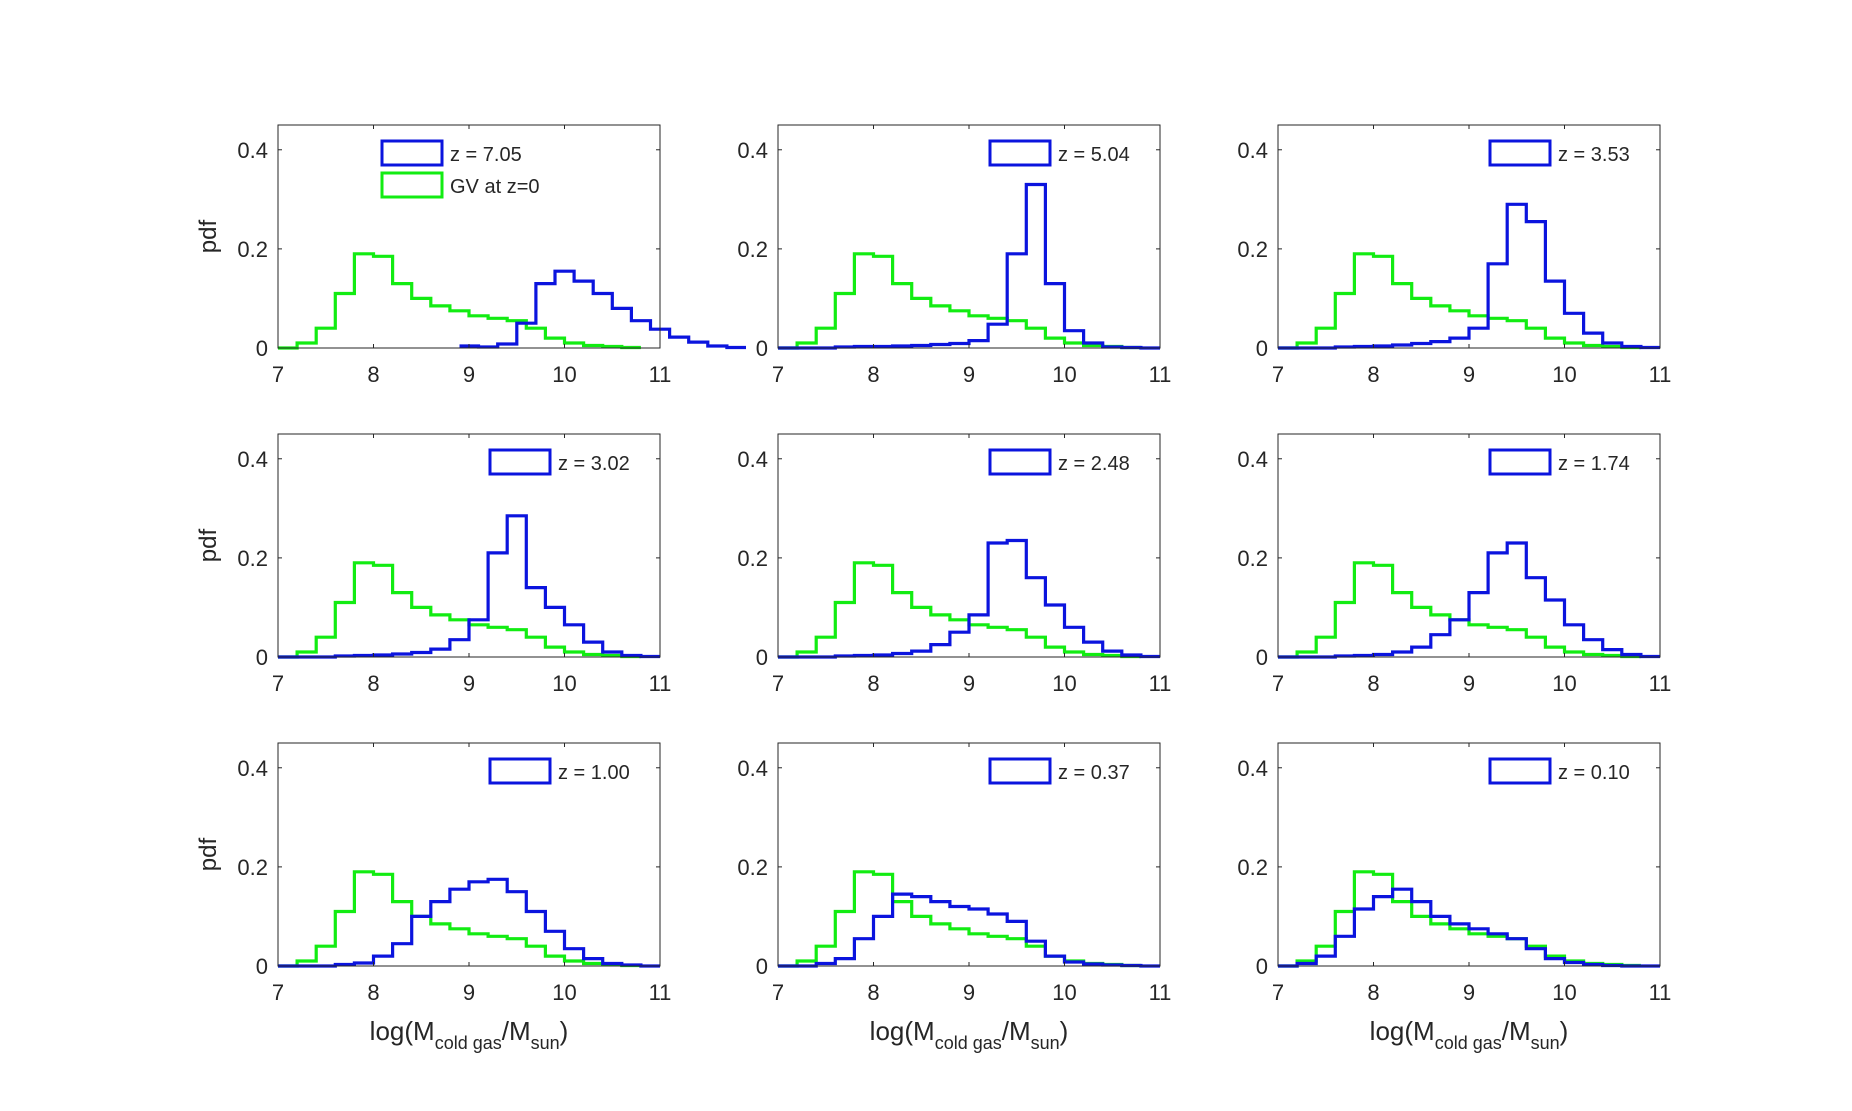 The width and height of the screenshot is (1852, 1111). What do you see at coordinates (412, 185) in the screenshot?
I see `legend-swatch-green` at bounding box center [412, 185].